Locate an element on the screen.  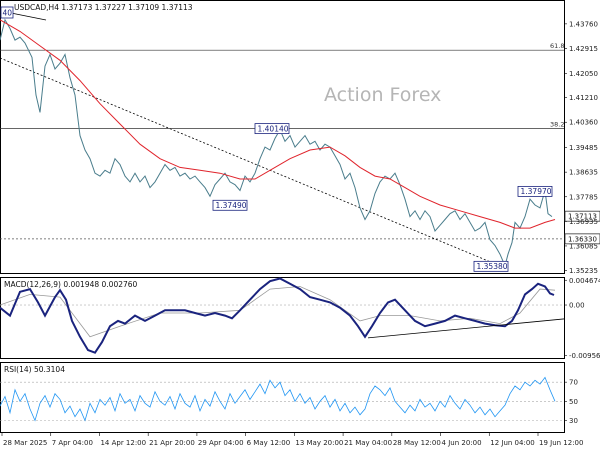
x-tick-label: 28 Mar 2025 is located at coordinates (25, 443).